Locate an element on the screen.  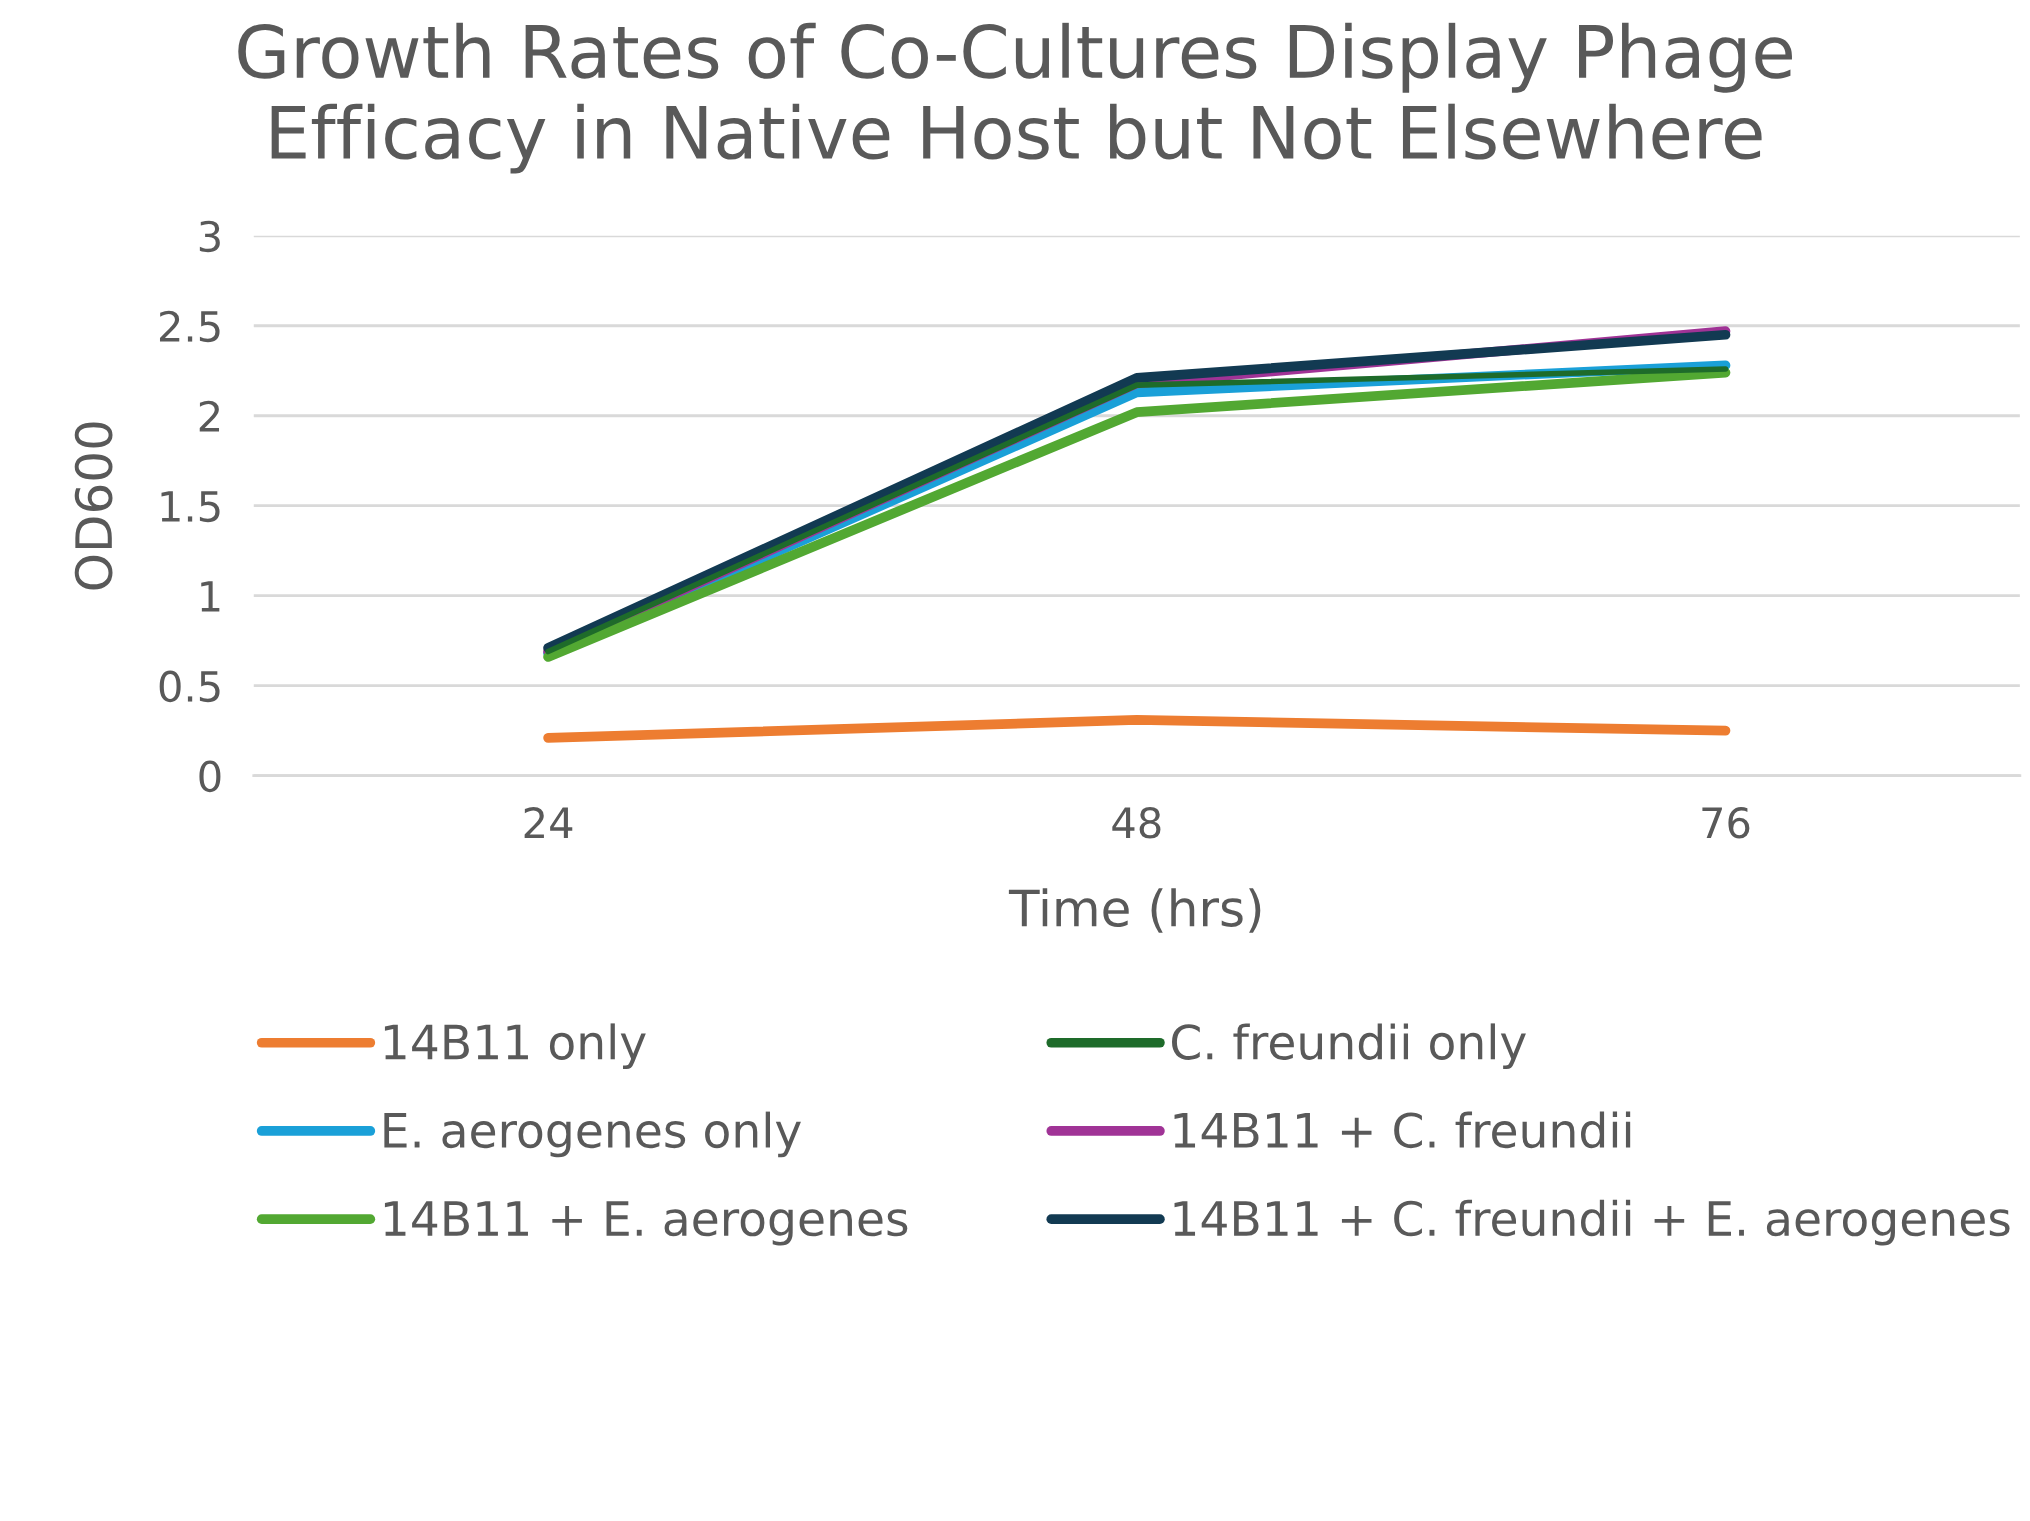
legend-label: E. aerogenes only is located at coordinates (592, 1134).